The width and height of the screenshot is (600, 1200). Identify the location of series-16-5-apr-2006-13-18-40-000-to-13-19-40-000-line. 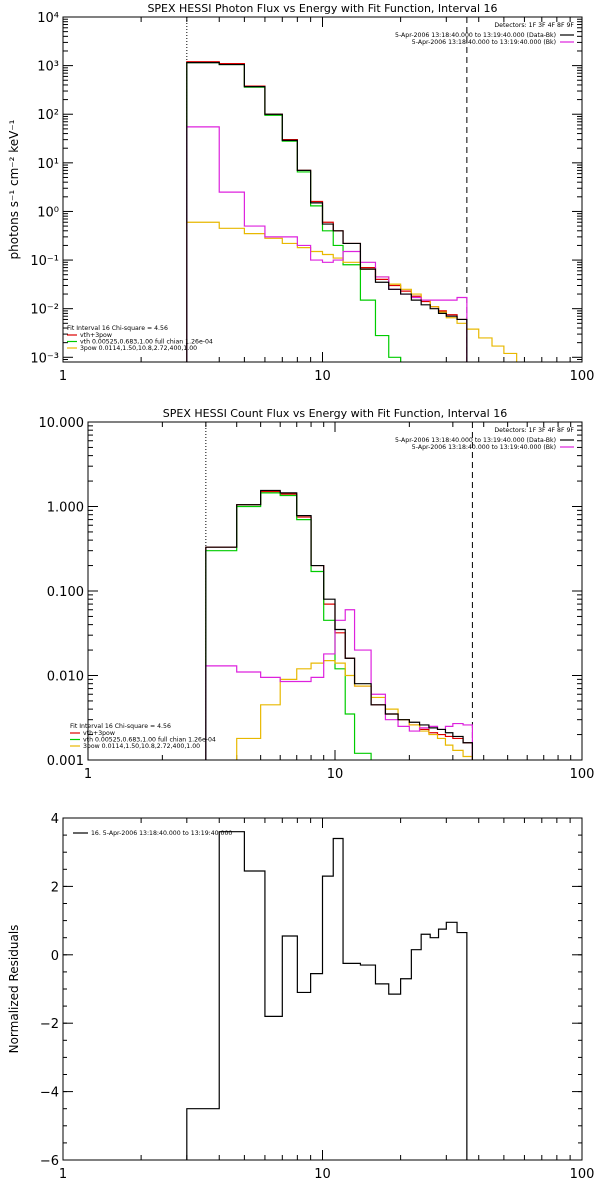
(327, 995).